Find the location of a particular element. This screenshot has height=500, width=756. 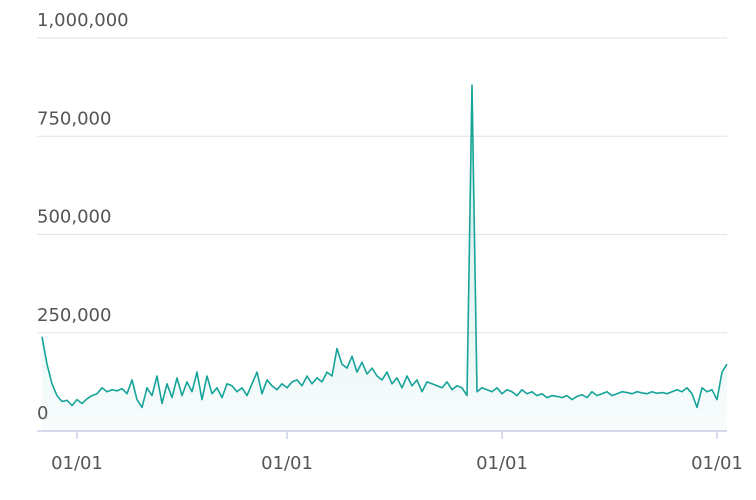

y-tick-label: 1,000,000 is located at coordinates (83, 20).